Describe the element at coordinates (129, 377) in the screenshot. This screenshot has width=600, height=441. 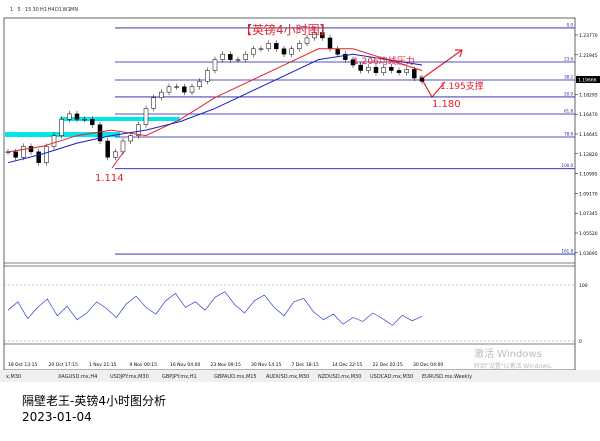
I see `symbol-tab: USDJPY.mx,M30` at that location.